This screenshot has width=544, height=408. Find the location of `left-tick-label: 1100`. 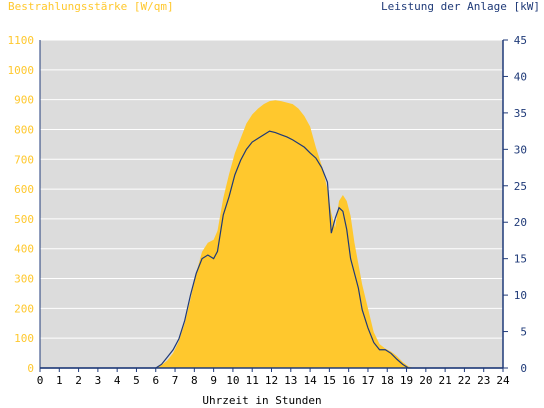

left-tick-label: 1100 is located at coordinates (21, 40).